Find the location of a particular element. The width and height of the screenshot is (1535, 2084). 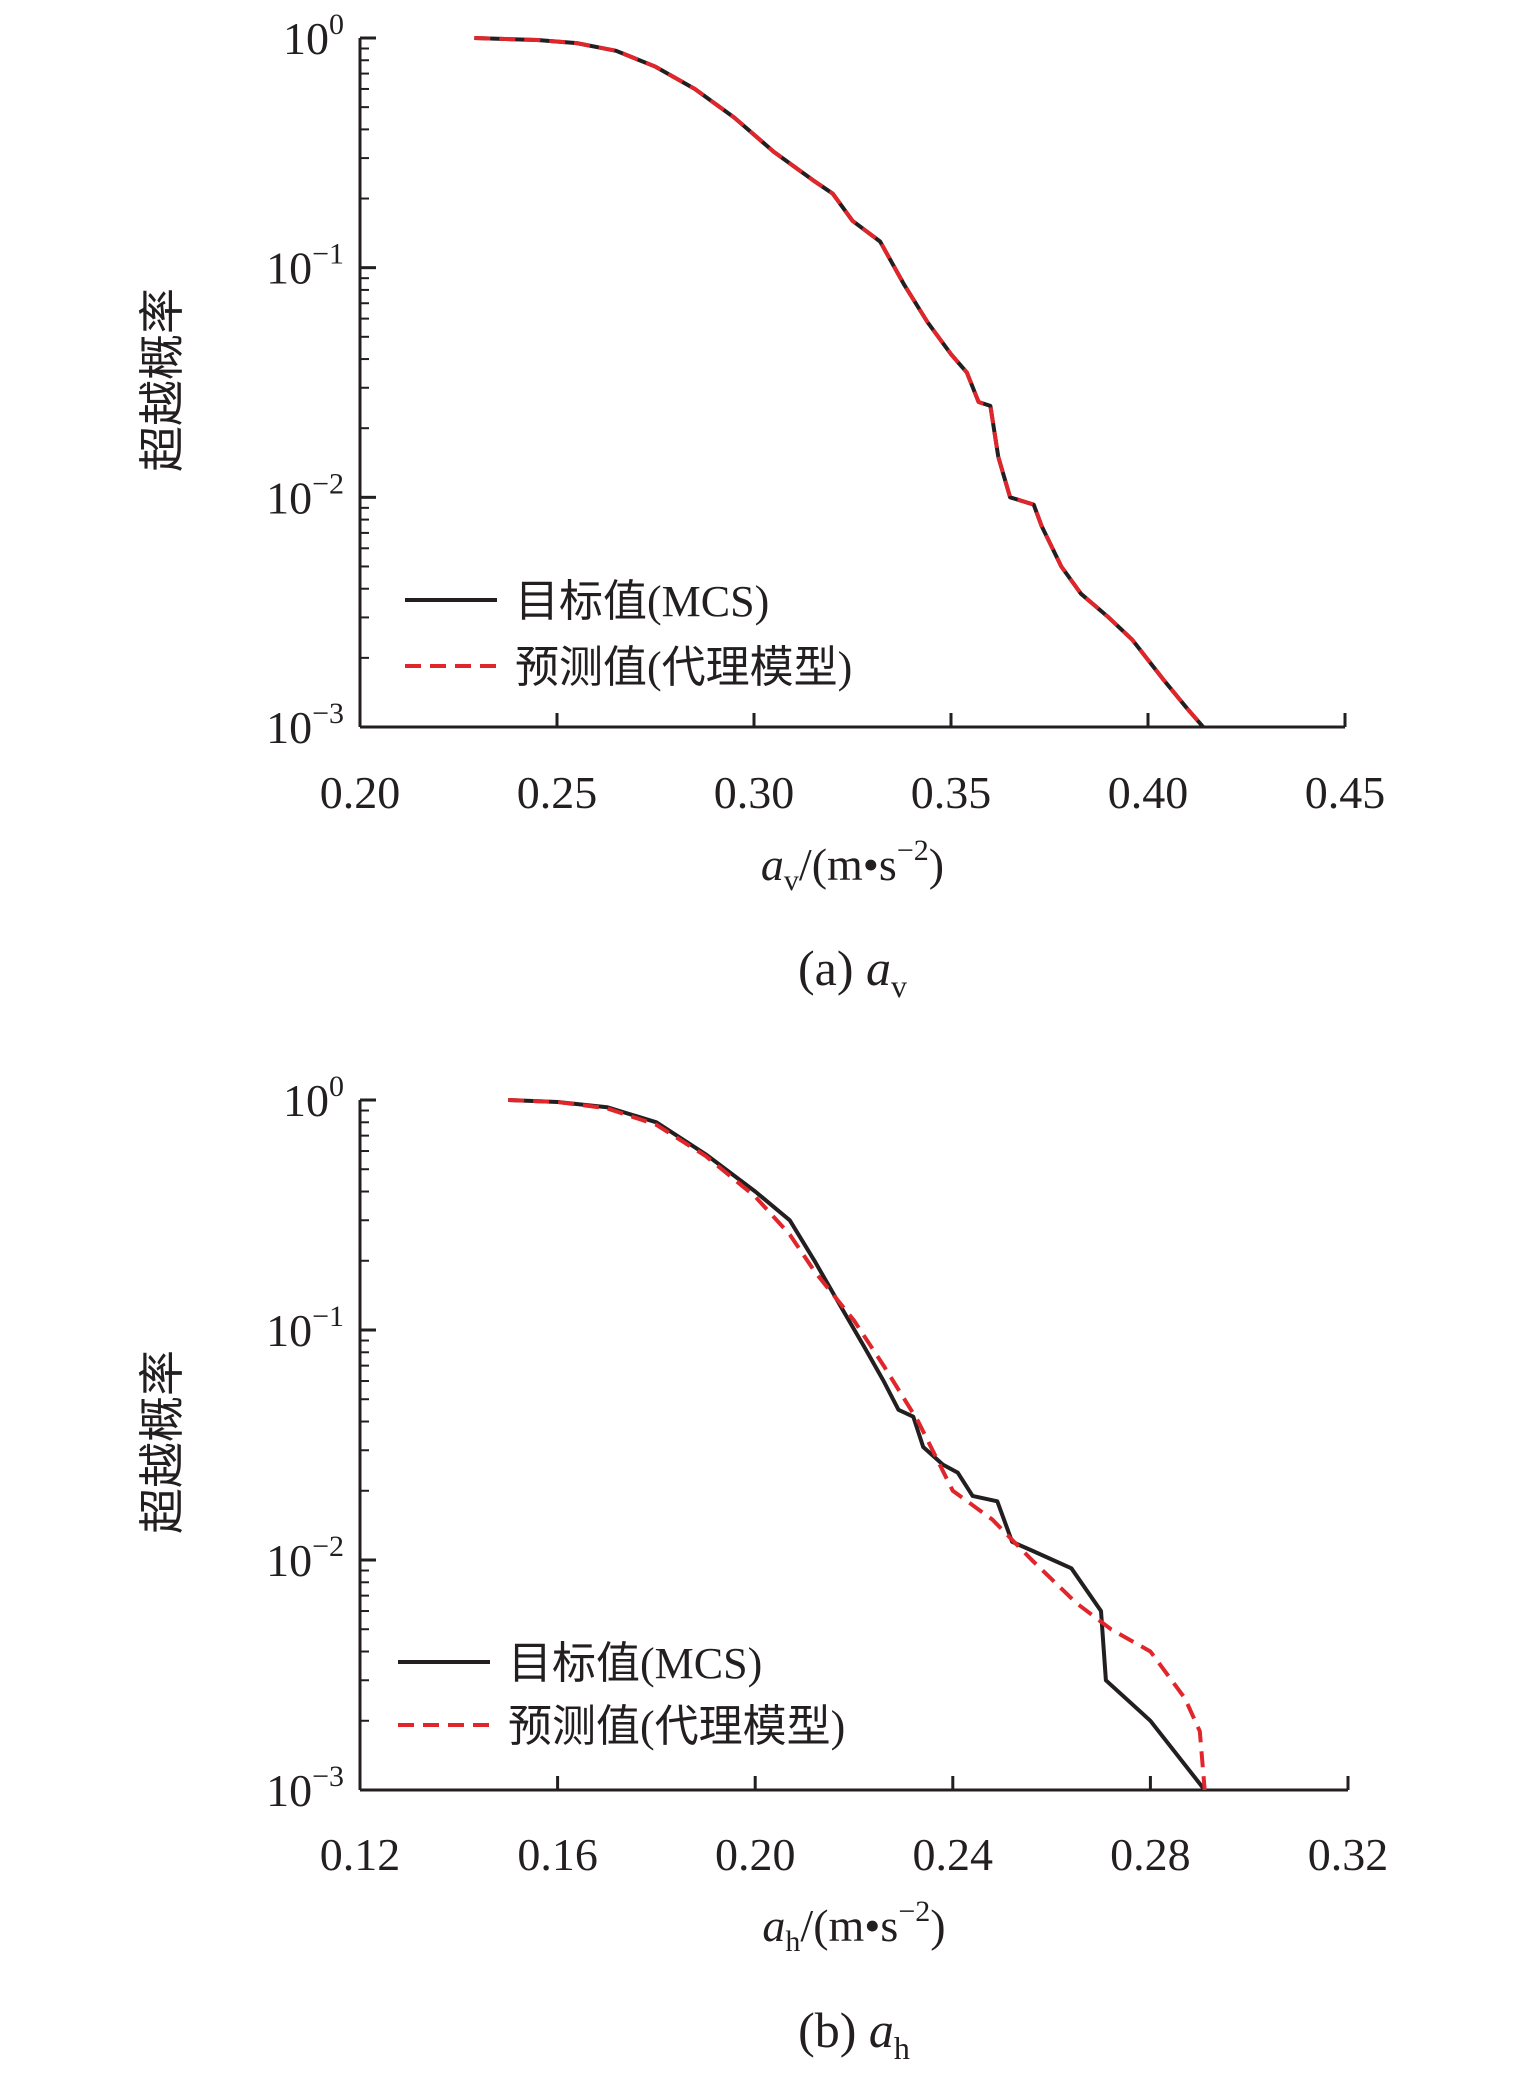

x-axis-label: av/(m•s−2) is located at coordinates (852, 865).